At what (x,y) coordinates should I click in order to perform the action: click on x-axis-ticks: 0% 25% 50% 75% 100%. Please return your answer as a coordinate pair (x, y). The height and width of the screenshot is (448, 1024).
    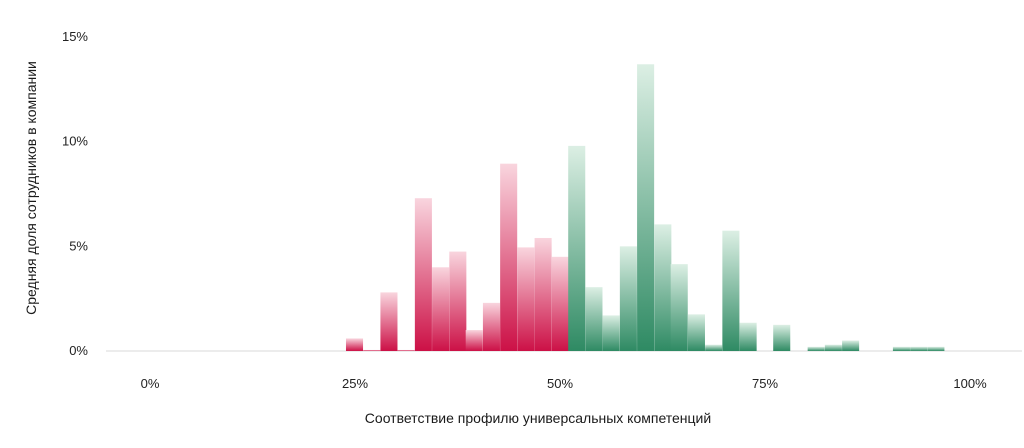
    Looking at the image, I should click on (564, 383).